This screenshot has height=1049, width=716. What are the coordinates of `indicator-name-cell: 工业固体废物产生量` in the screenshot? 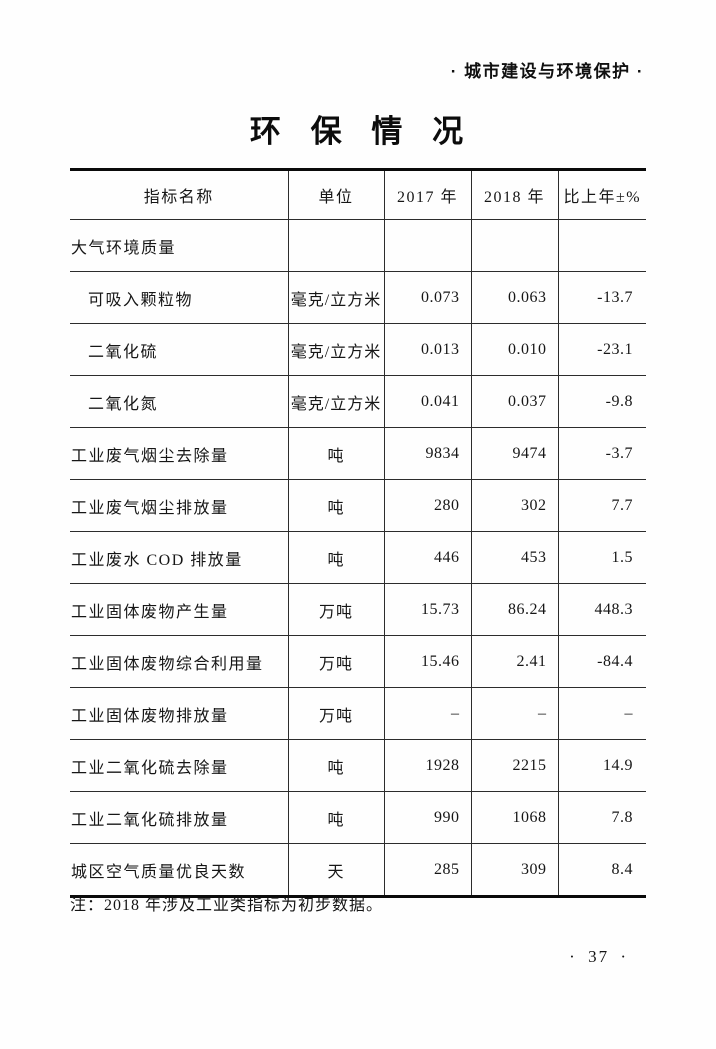 It's located at (179, 609).